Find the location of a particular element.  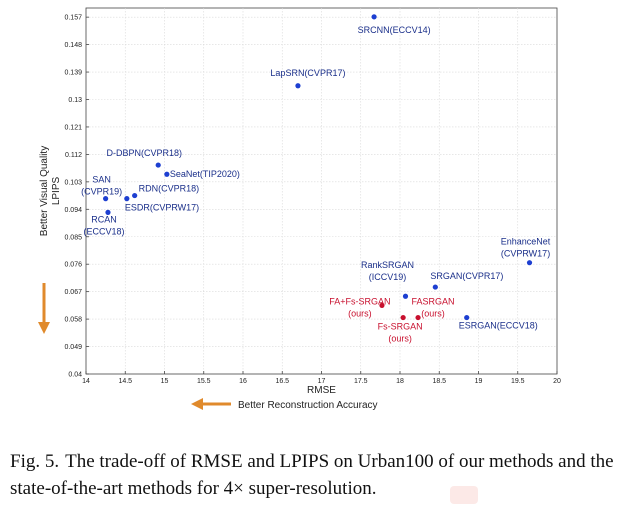

y-tick-label: 0.148 is located at coordinates (73, 45).